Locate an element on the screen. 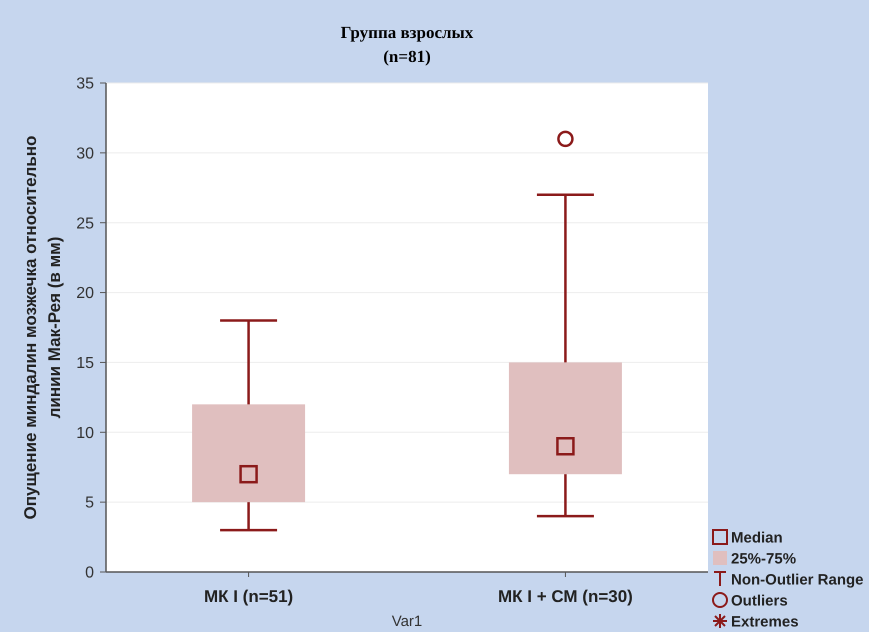 This screenshot has height=632, width=869. y-tick-label: 30 is located at coordinates (85, 153).